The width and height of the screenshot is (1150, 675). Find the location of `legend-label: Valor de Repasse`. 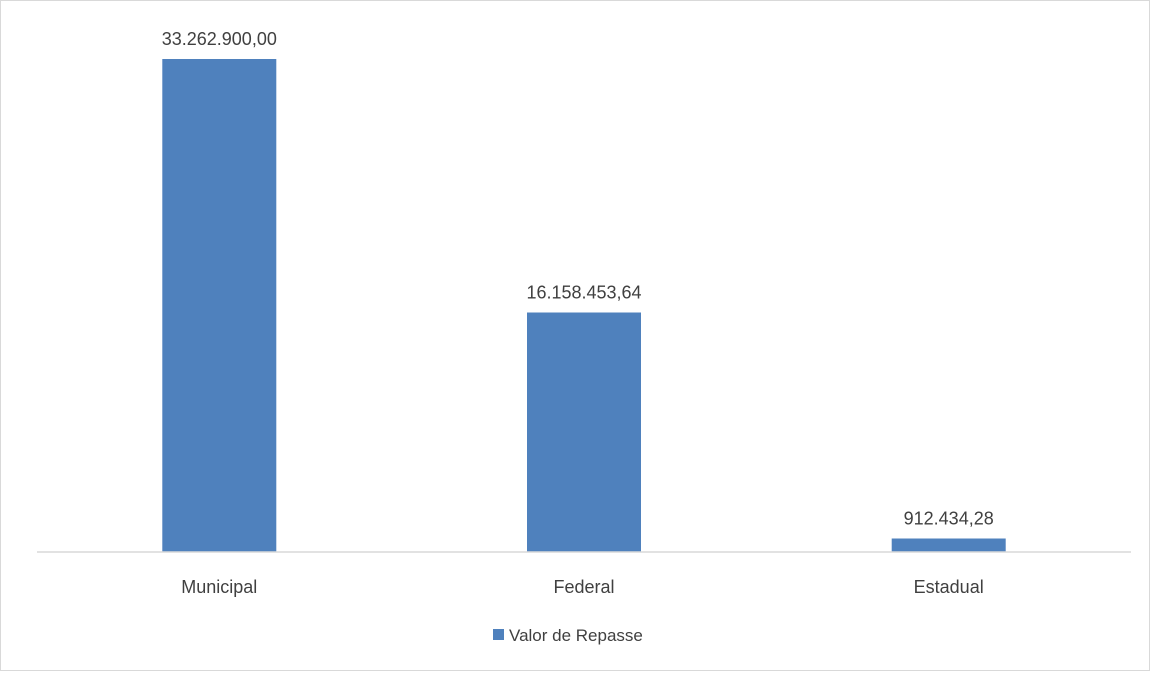

legend-label: Valor de Repasse is located at coordinates (576, 635).